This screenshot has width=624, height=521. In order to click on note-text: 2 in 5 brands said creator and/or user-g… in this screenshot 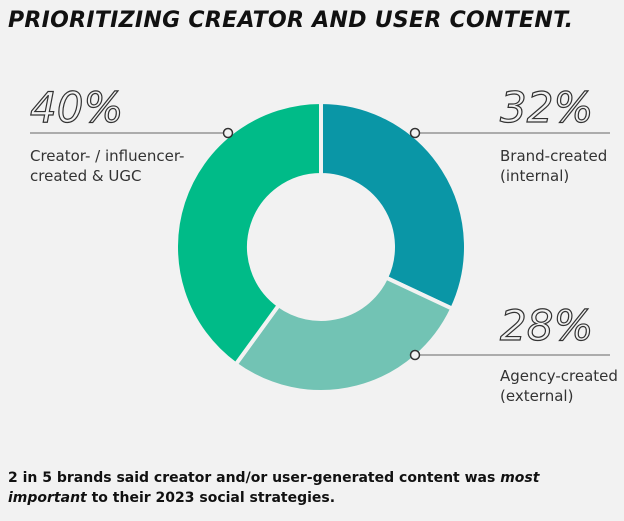, I will do `click(254, 478)`.